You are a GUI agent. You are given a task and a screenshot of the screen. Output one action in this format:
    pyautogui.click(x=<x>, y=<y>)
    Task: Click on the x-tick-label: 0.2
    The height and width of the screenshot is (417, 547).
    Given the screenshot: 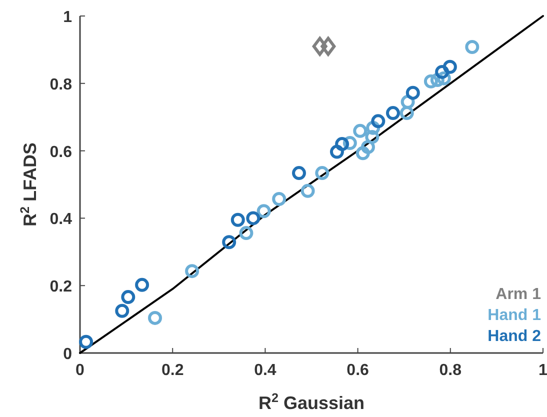 What is the action you would take?
    pyautogui.click(x=172, y=370)
    